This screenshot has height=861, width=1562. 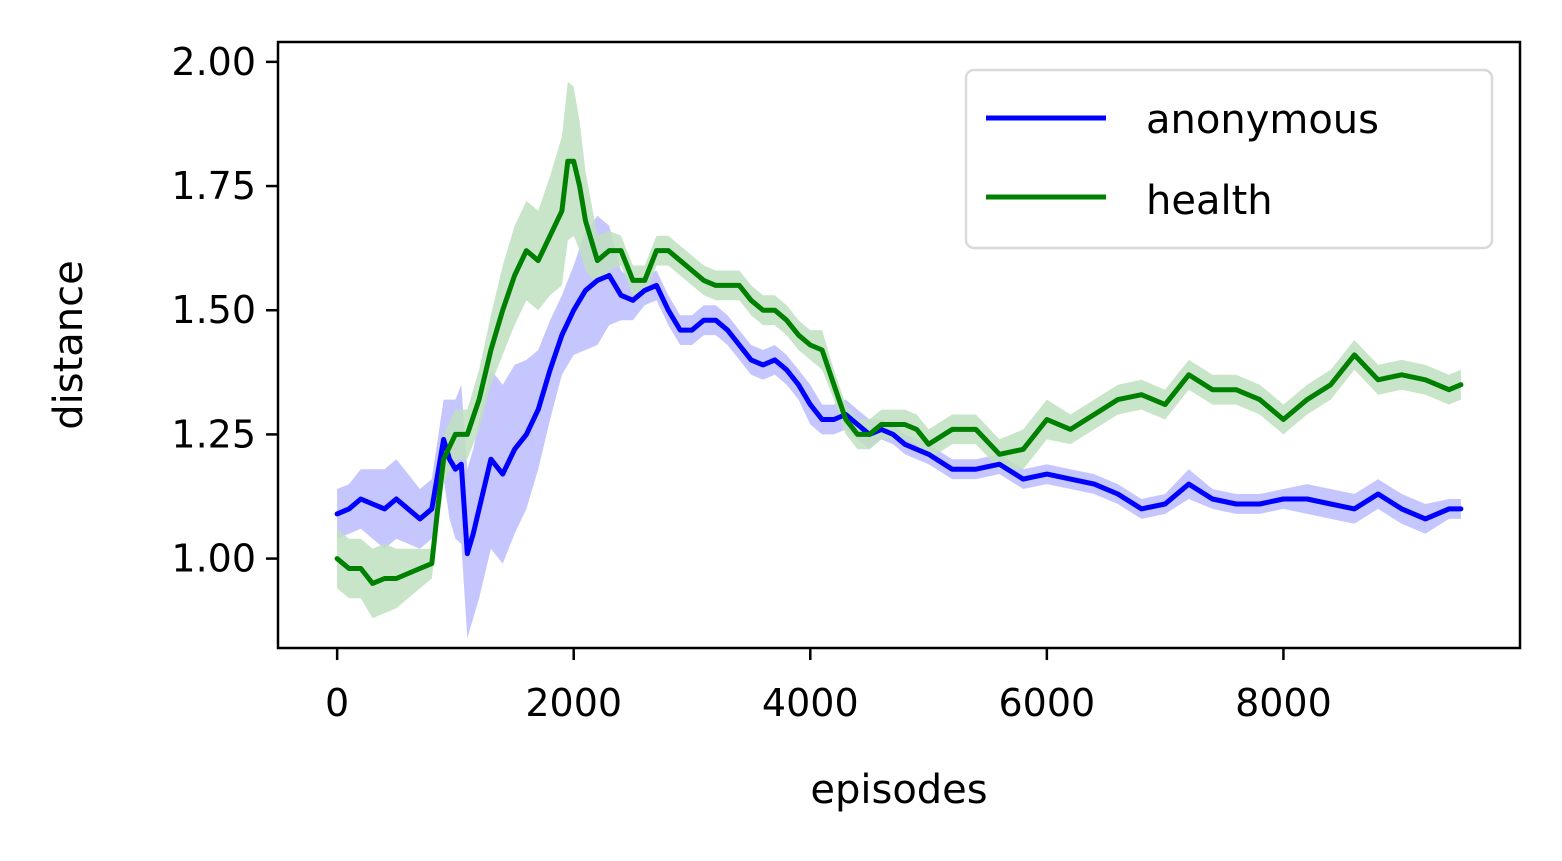 What do you see at coordinates (1209, 201) in the screenshot?
I see `legend-label-health: health` at bounding box center [1209, 201].